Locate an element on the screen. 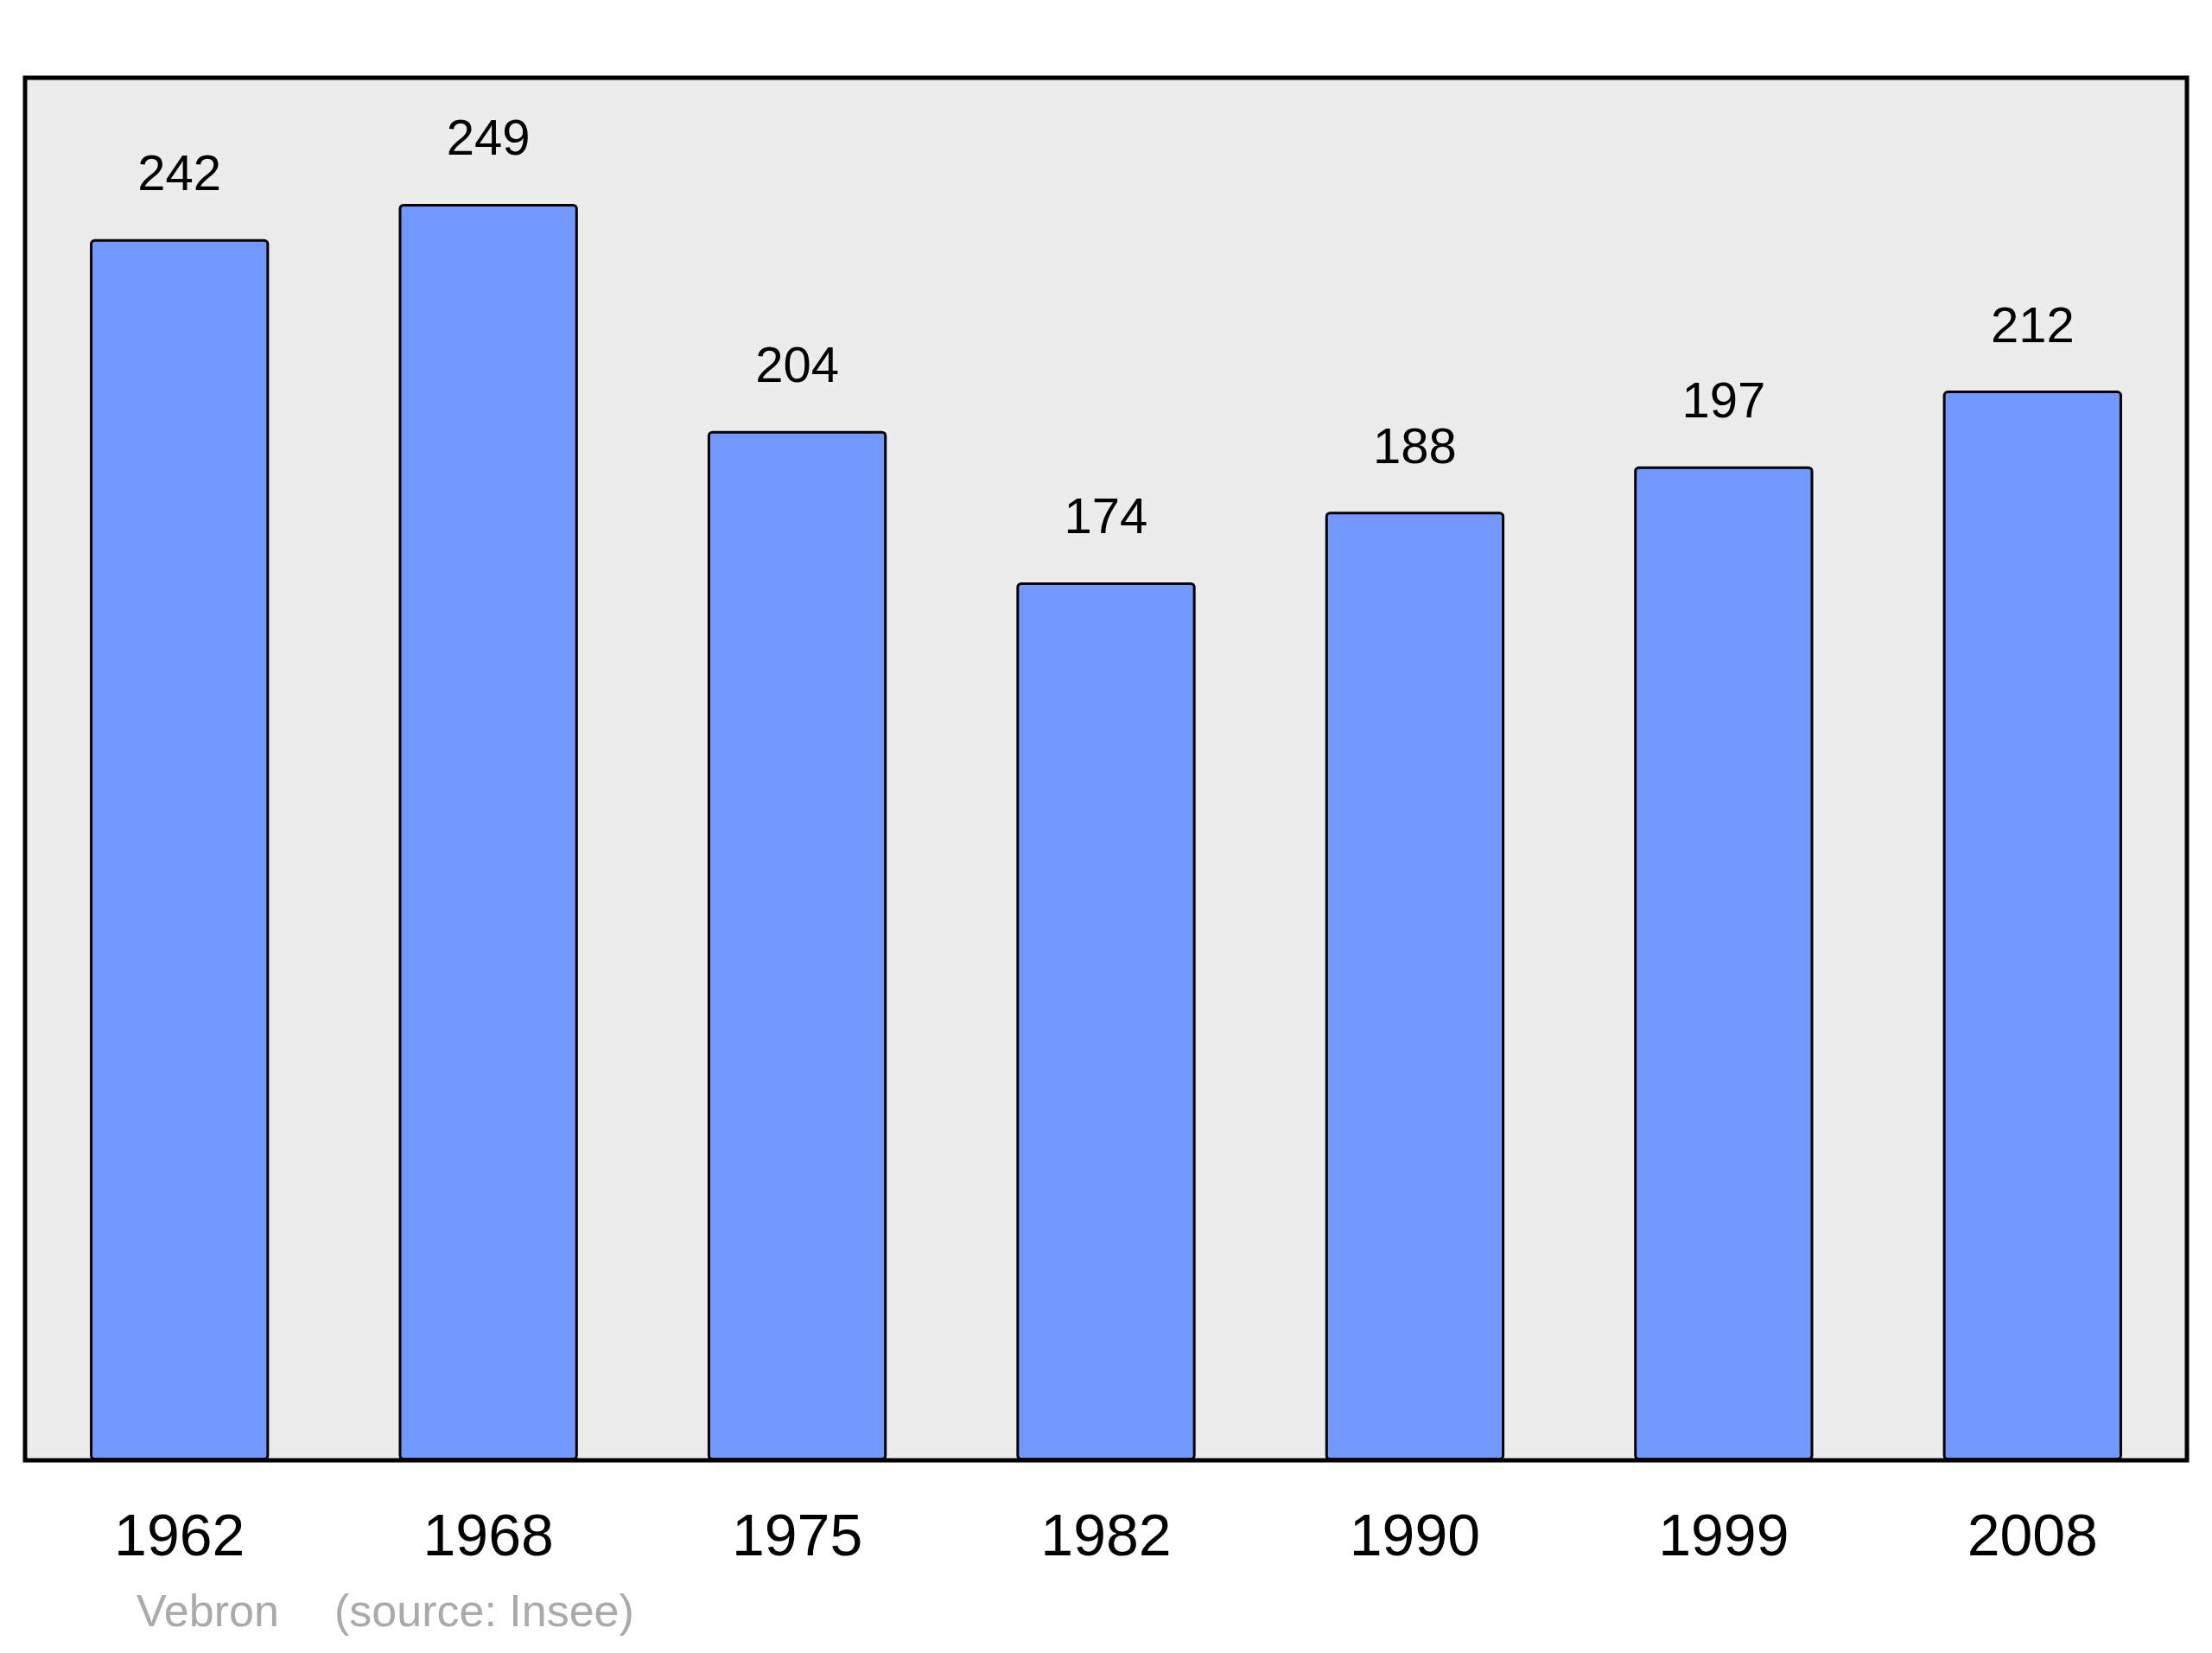  x-tick-label: 1968 is located at coordinates (488, 1534).